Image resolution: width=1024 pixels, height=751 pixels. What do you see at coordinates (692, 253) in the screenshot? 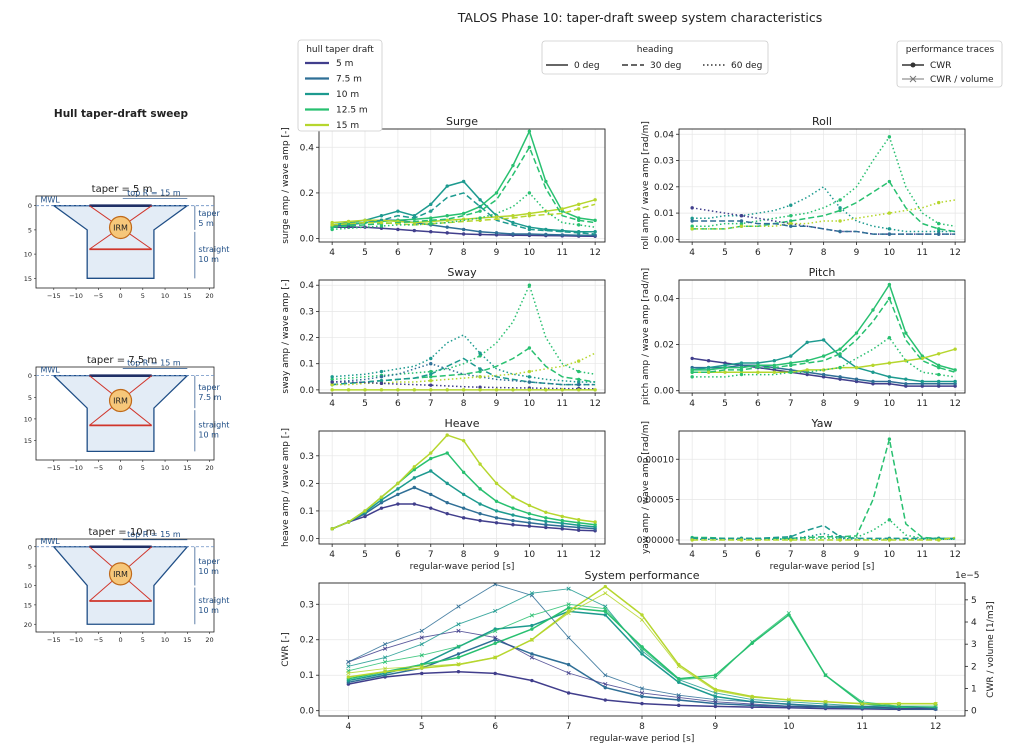
I see `x-tick-label: 4` at bounding box center [692, 253].